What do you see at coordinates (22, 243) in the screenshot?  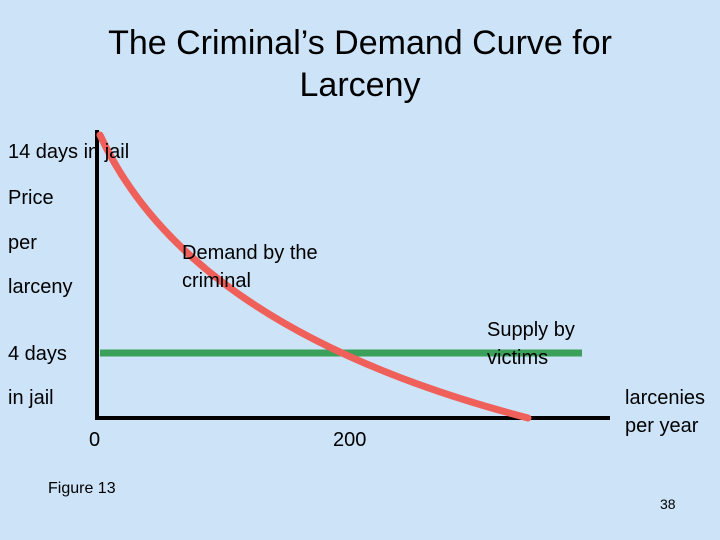 I see `y-label: per` at bounding box center [22, 243].